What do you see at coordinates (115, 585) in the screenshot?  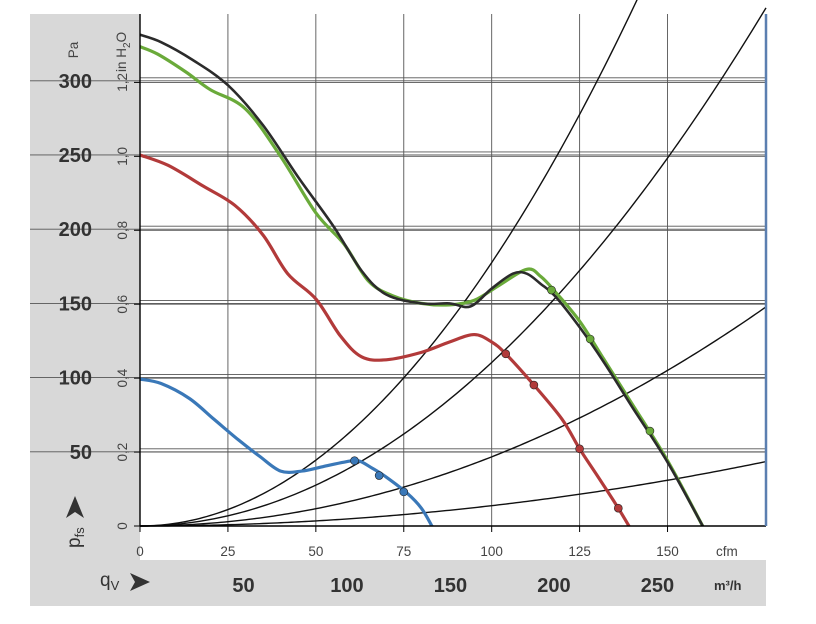 I see `x-axis-symbol-sub: V` at bounding box center [115, 585].